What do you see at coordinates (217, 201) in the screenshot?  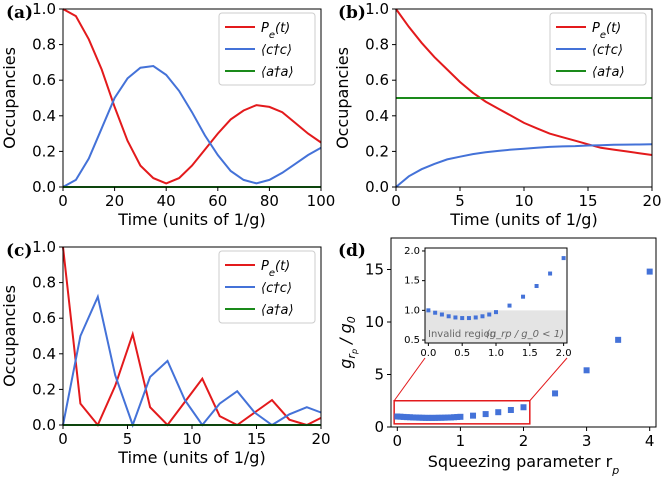 I see `x-tick-label: 60` at bounding box center [217, 201].